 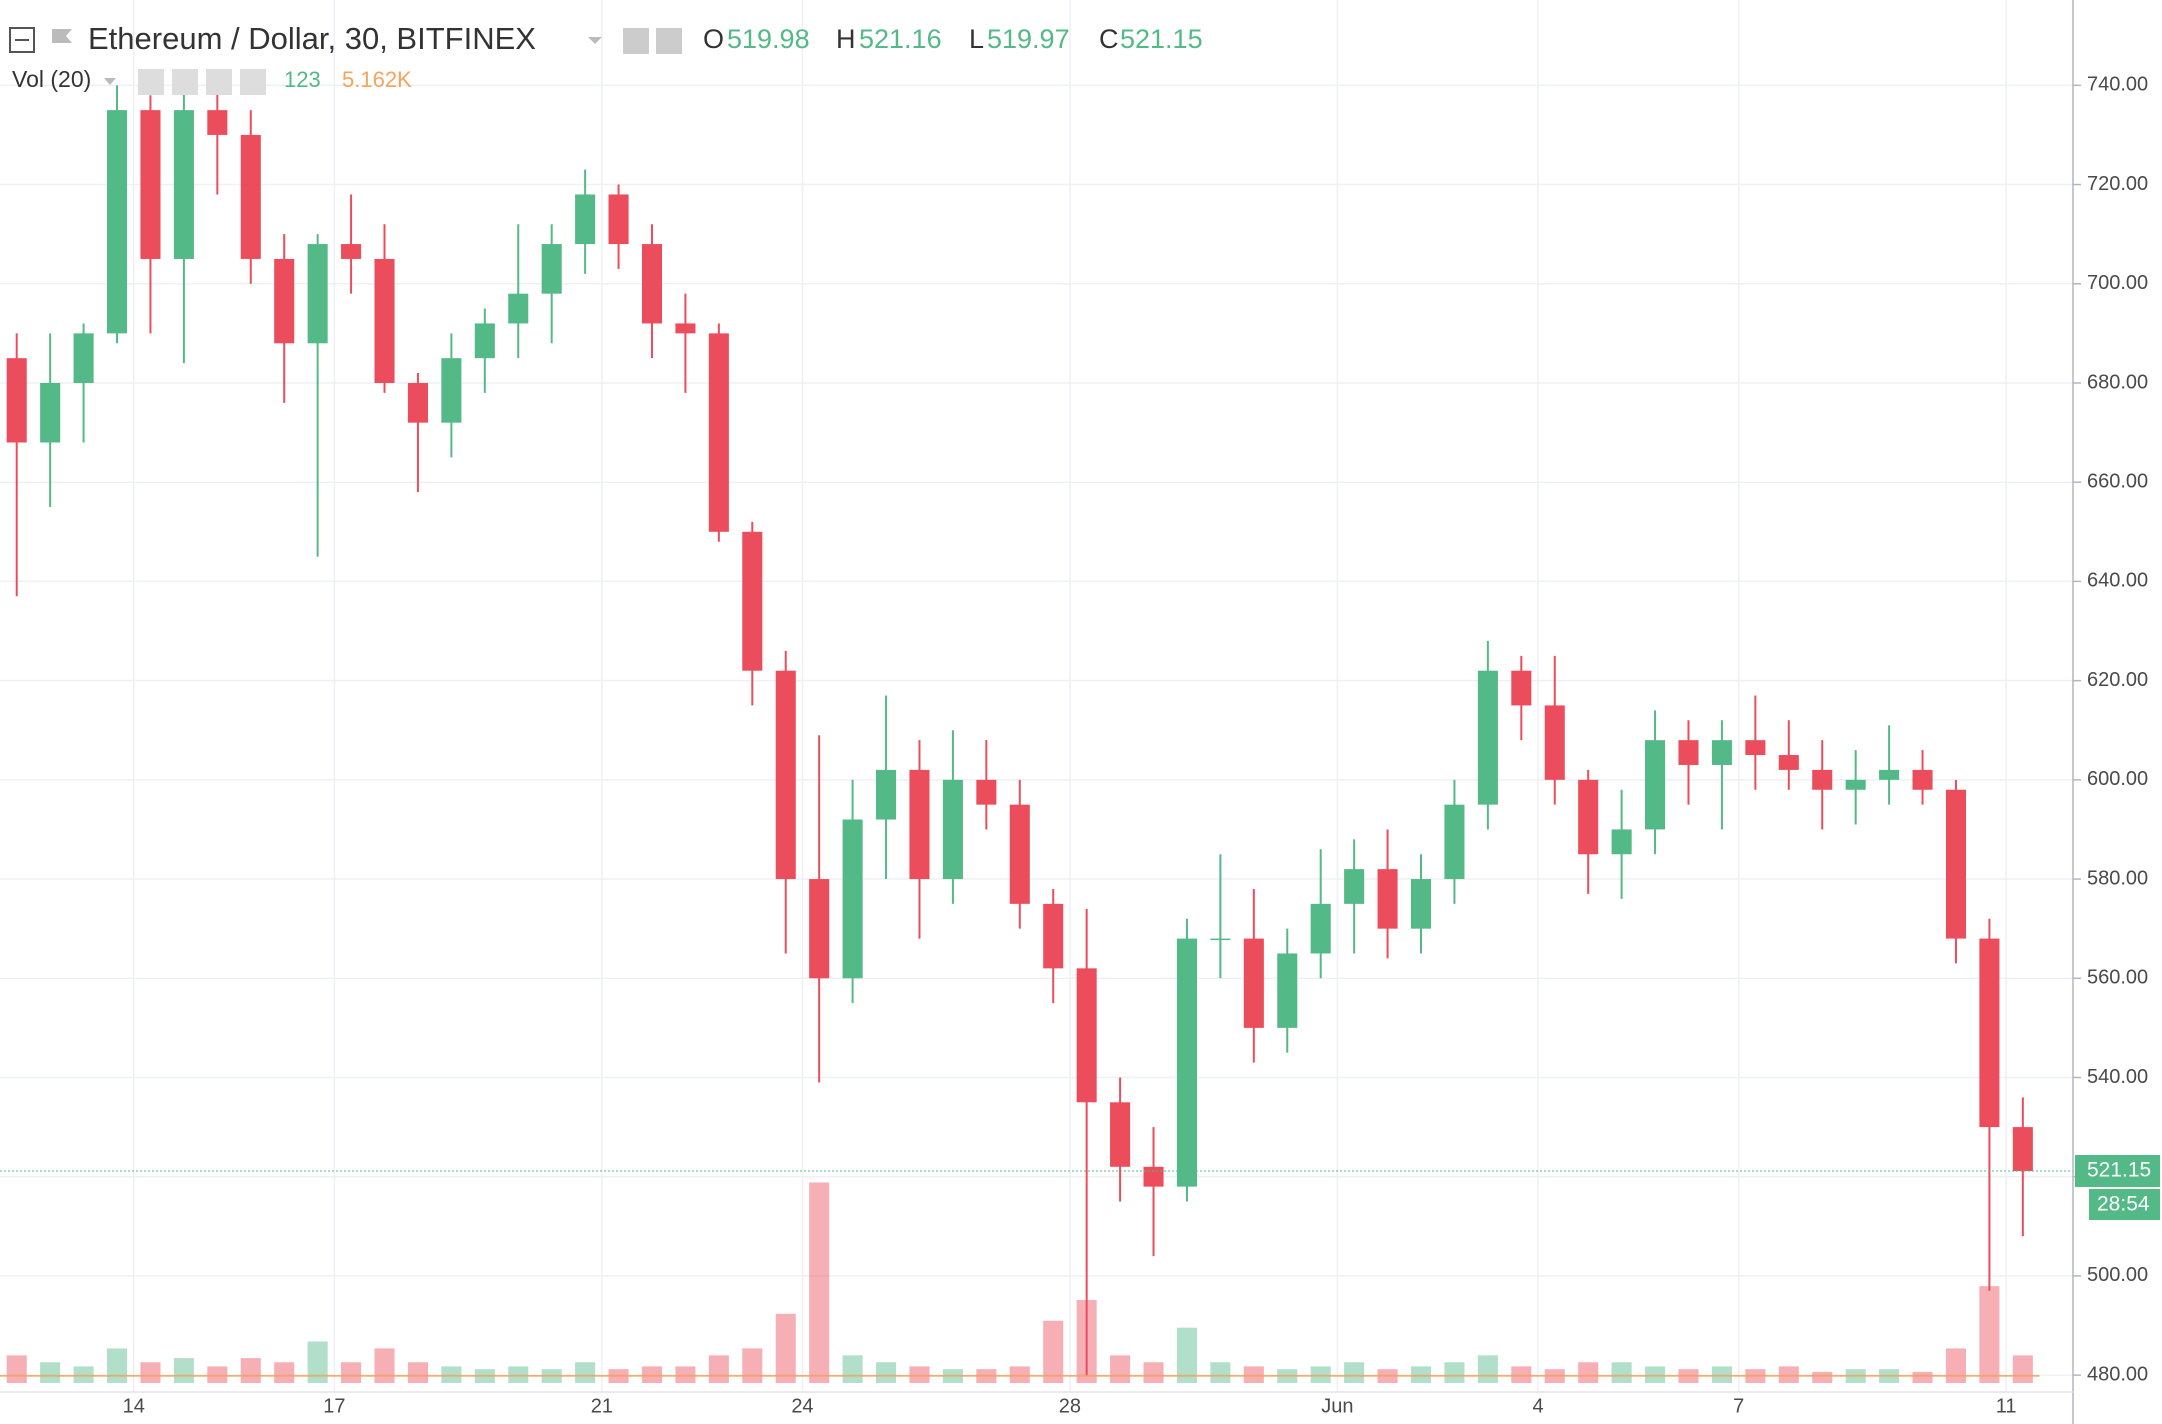 I want to click on countdown-label: 28:54, so click(x=2123, y=1204).